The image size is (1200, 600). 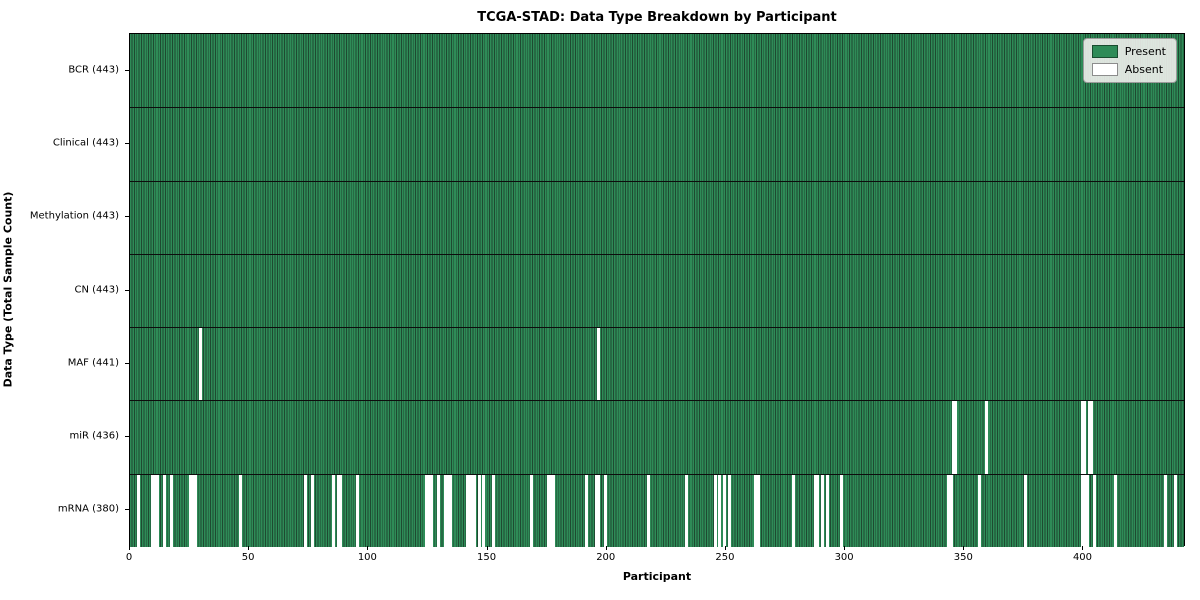 I want to click on x-axis-title: Participant, so click(x=657, y=576).